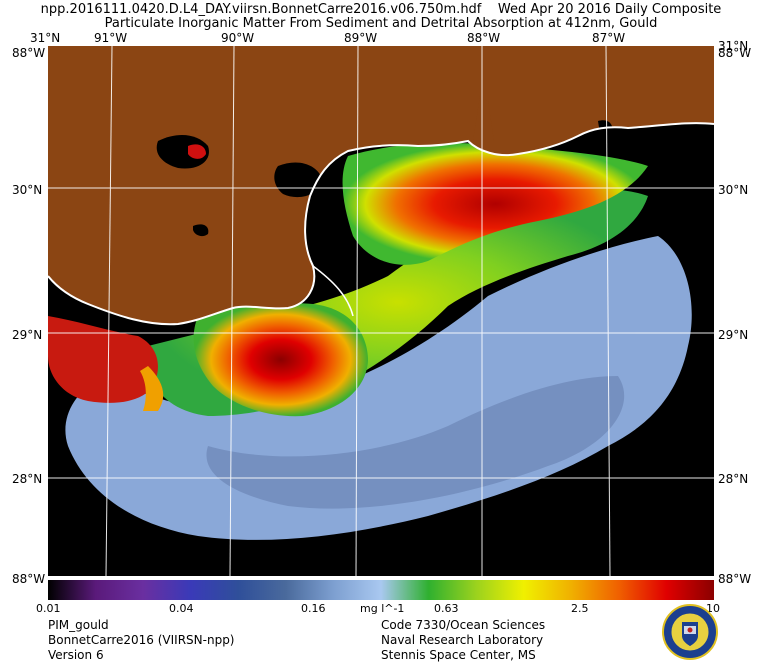  I want to click on lon-label-top-88: 88°W, so click(484, 38).